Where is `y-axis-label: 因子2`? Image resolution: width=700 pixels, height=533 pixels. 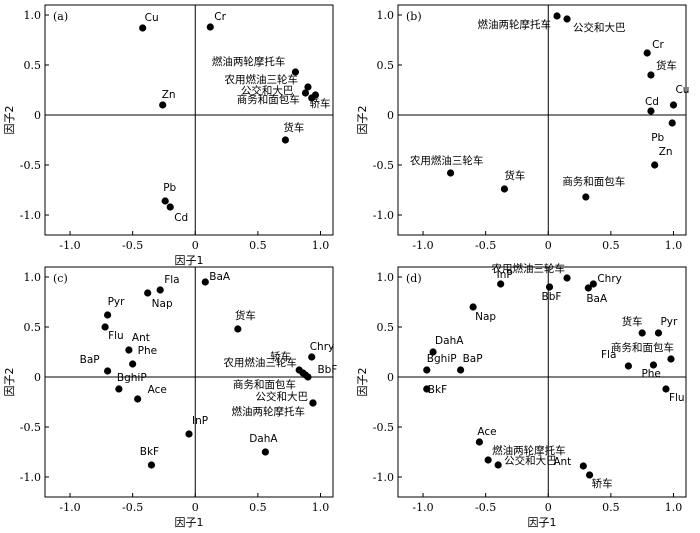 y-axis-label: 因子2 is located at coordinates (9, 382).